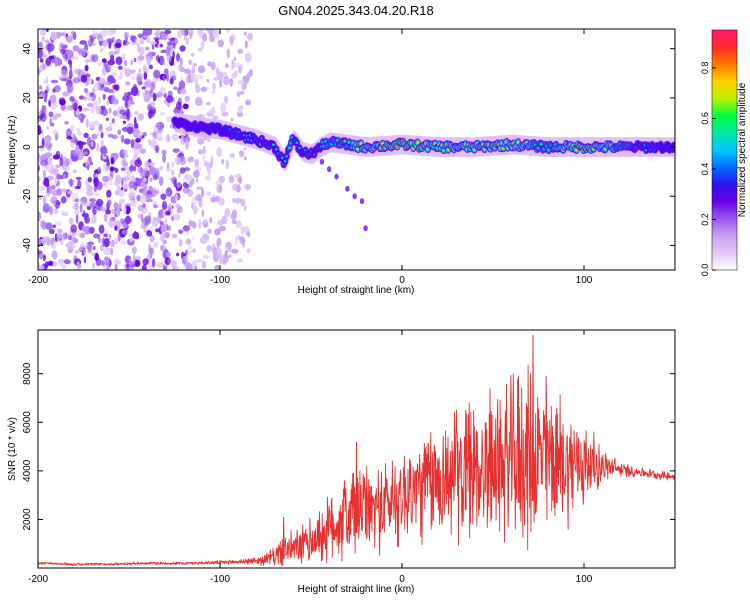  What do you see at coordinates (584, 579) in the screenshot?
I see `snr-x-tick-label: 100` at bounding box center [584, 579].